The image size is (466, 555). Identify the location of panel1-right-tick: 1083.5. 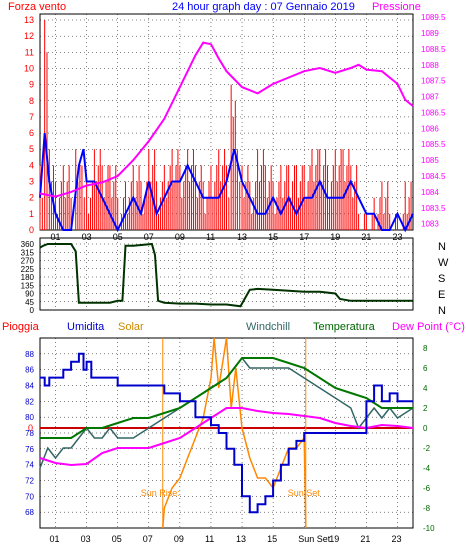
(433, 208).